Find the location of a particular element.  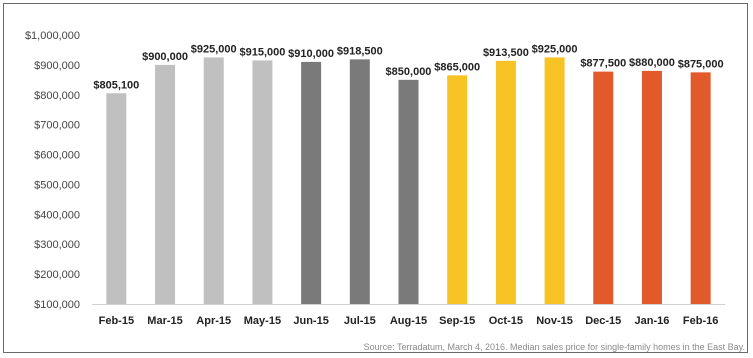

x-tick-label: Aug-15 is located at coordinates (408, 321).